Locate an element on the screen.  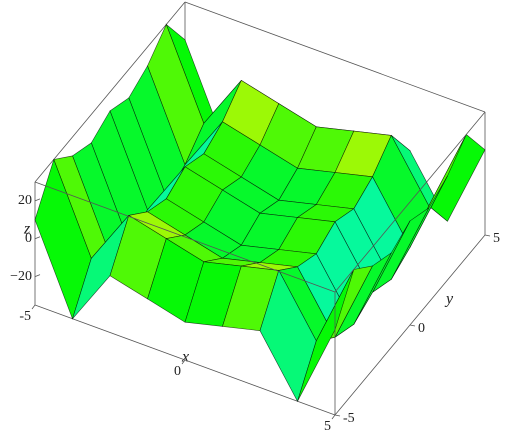
surface-patch is located at coordinates (457, 178).